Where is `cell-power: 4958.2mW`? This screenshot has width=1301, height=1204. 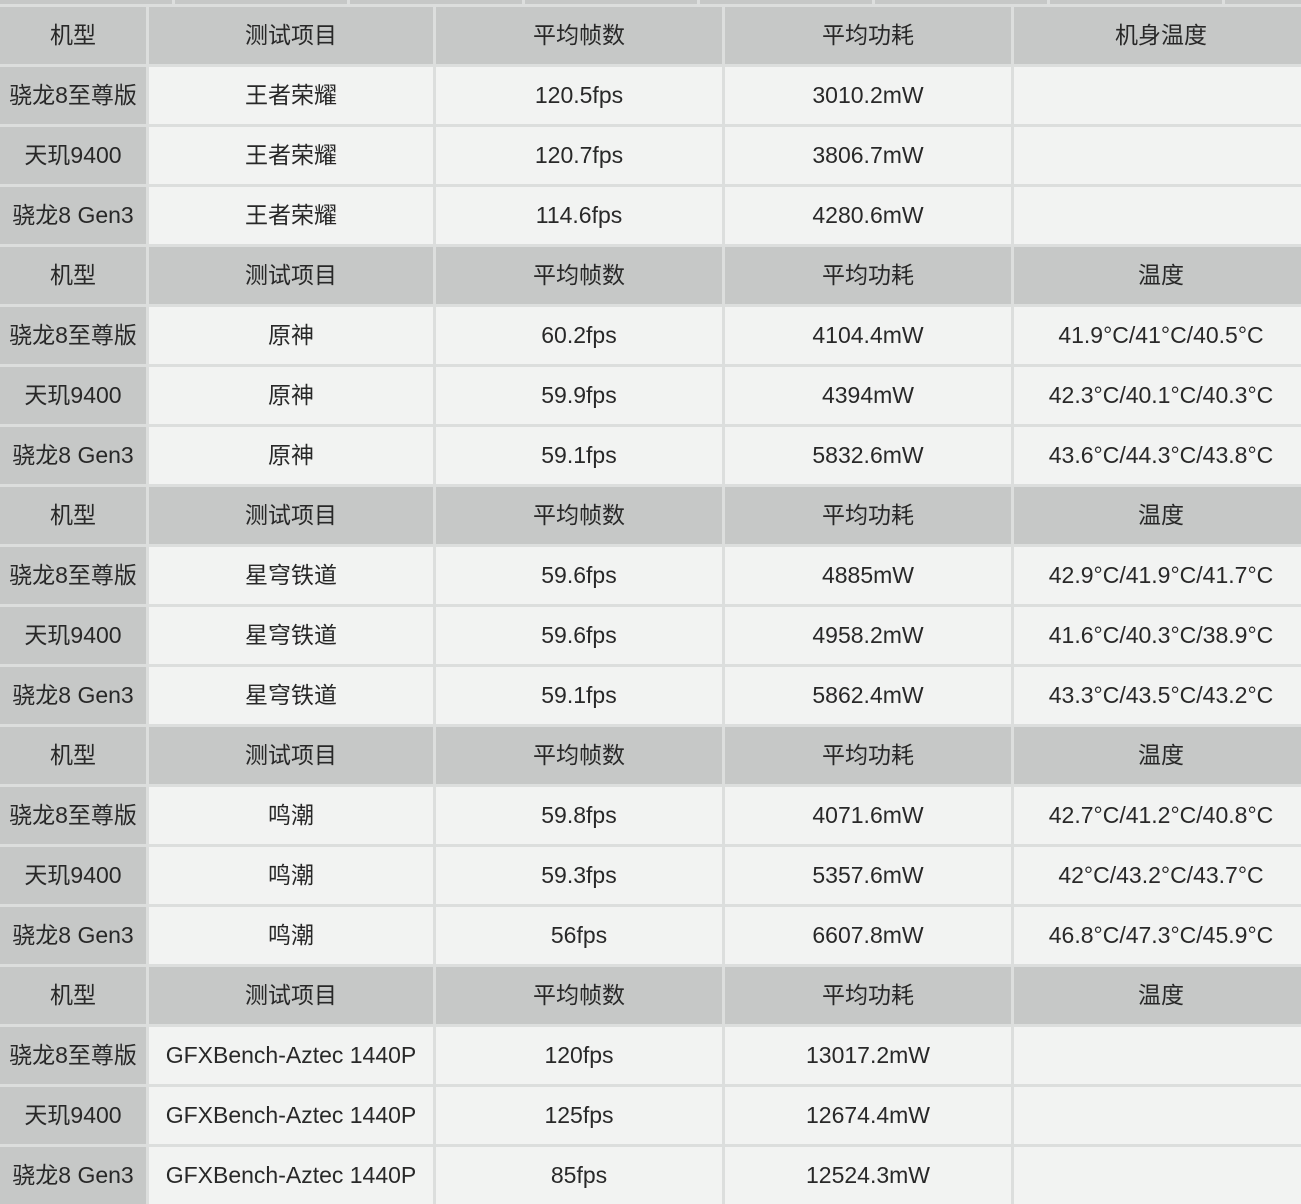
cell-power: 4958.2mW is located at coordinates (868, 635).